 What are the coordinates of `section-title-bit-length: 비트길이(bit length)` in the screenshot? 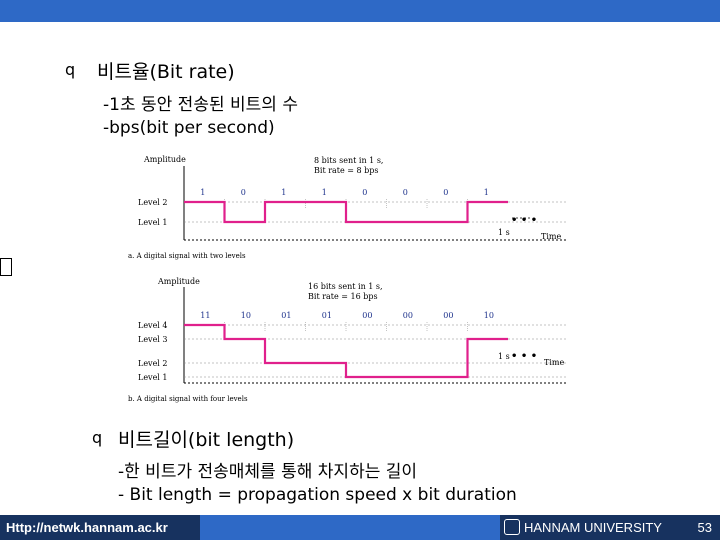 It's located at (206, 440).